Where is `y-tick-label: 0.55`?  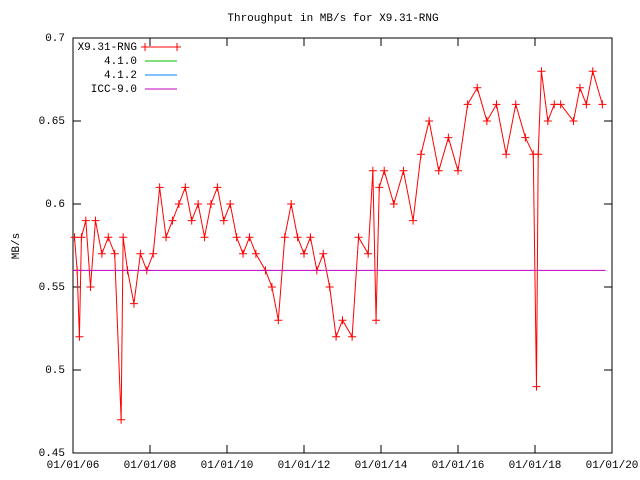
y-tick-label: 0.55 is located at coordinates (52, 288).